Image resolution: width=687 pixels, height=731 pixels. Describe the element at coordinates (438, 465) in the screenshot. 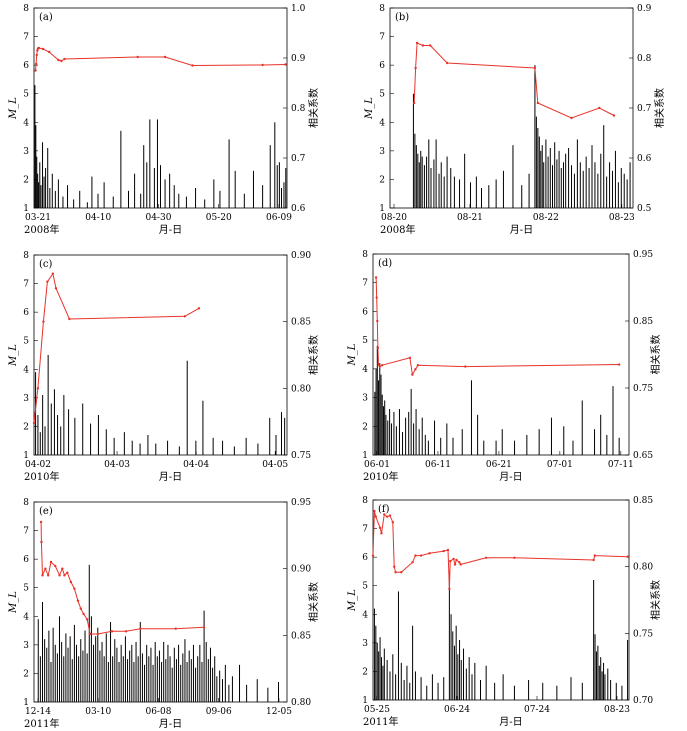

I see `x-tick-label: 06-11` at that location.